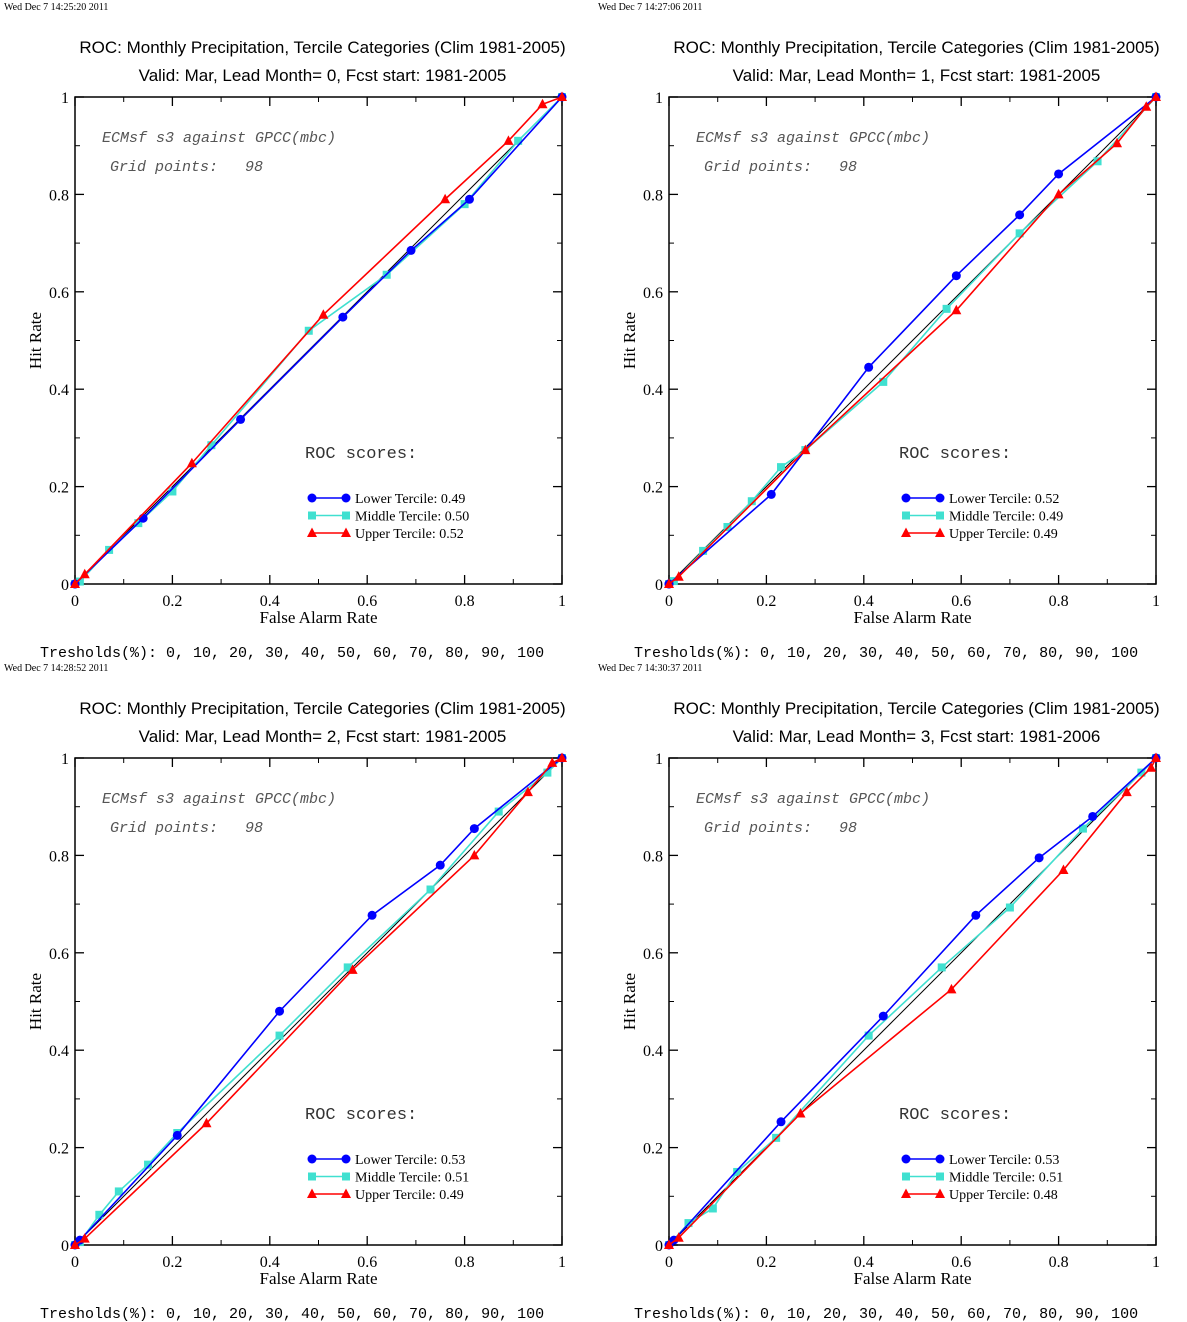  I want to click on legend-label-upper: Upper Tercile: 0.52, so click(409, 534).